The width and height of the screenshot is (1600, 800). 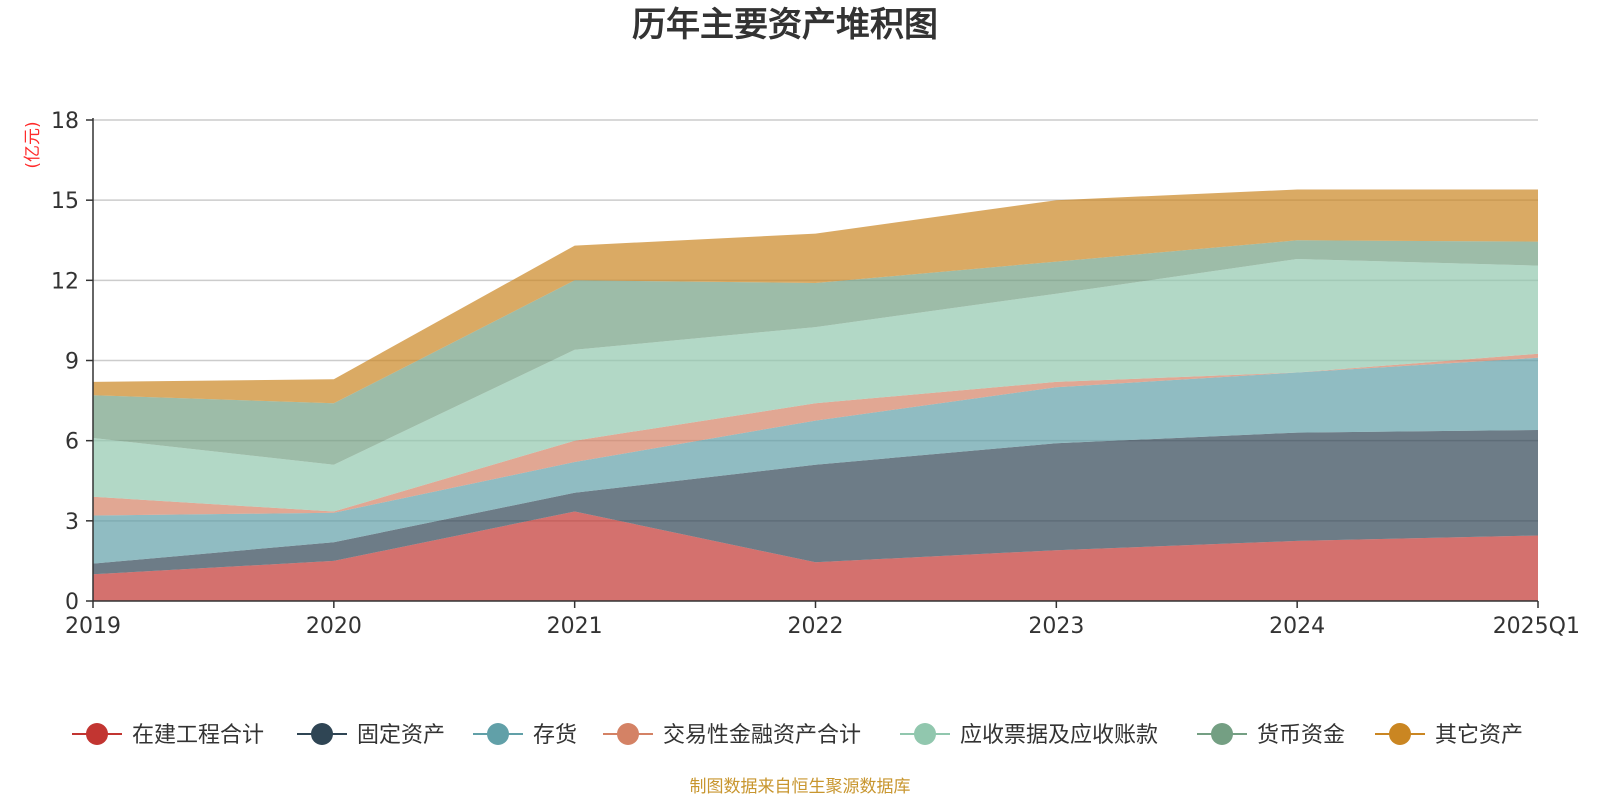 What do you see at coordinates (65, 121) in the screenshot?
I see `y-tick-label-6: 18` at bounding box center [65, 121].